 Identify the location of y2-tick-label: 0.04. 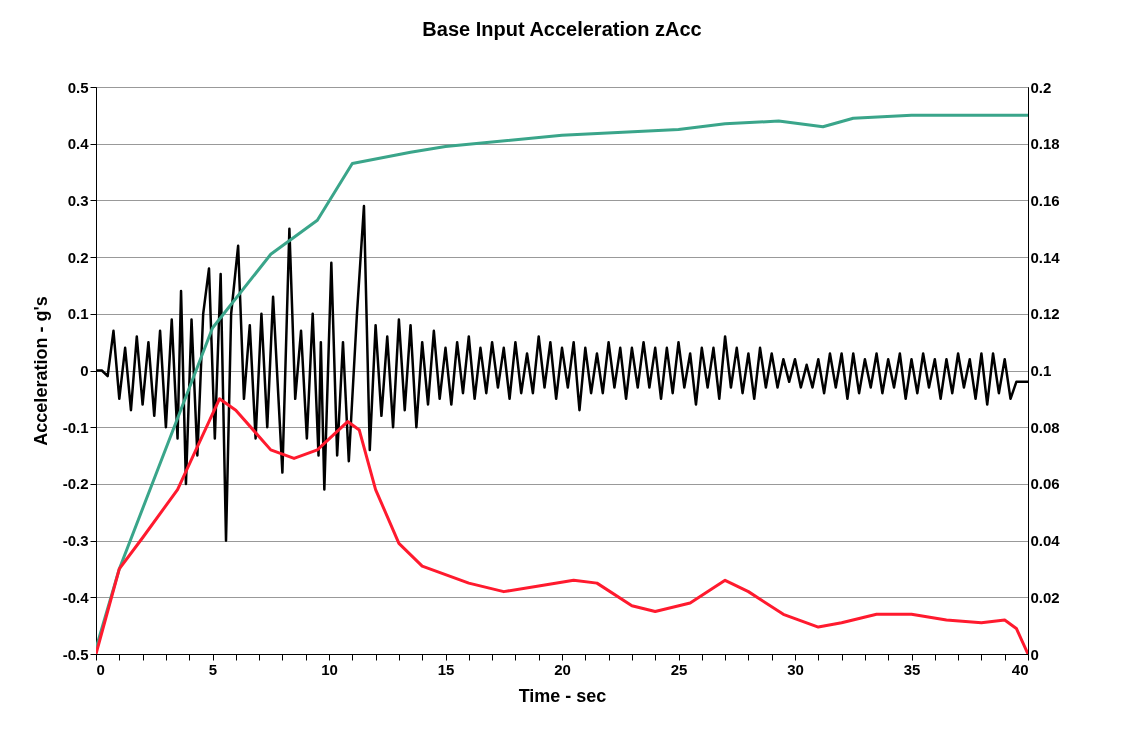
(1045, 541).